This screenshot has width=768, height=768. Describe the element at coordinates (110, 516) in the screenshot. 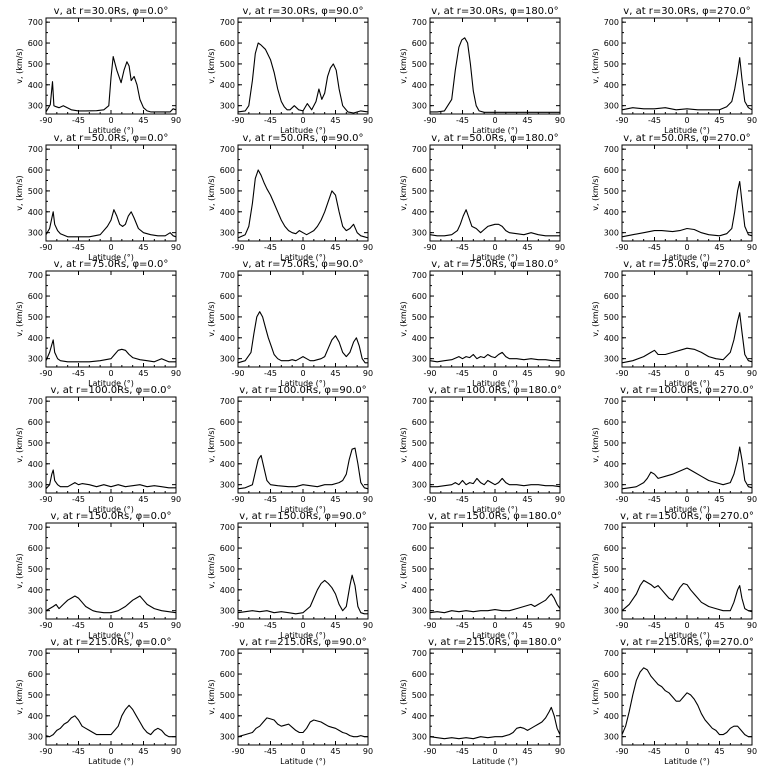

I see `panel-title: v, at r=150.0Rs, φ=0.0°` at that location.